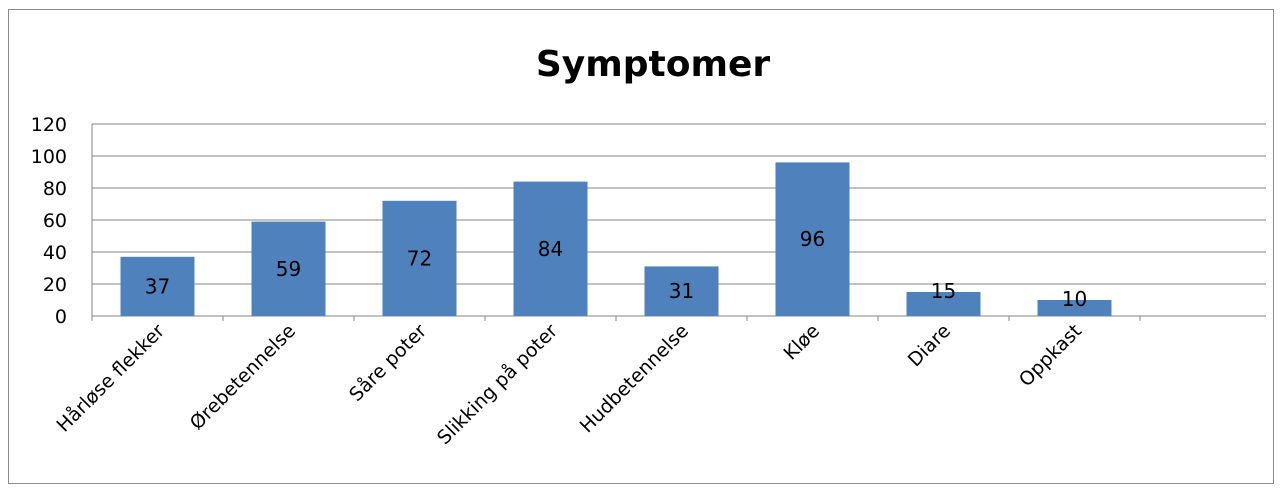 The height and width of the screenshot is (494, 1284). What do you see at coordinates (61, 317) in the screenshot?
I see `y-tick-label: 0` at bounding box center [61, 317].